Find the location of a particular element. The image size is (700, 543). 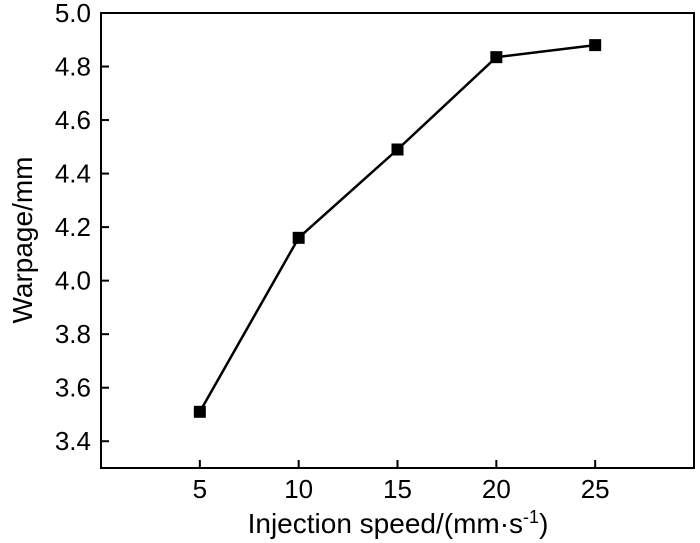

y-tick-label: 3.6 is located at coordinates (73, 388).